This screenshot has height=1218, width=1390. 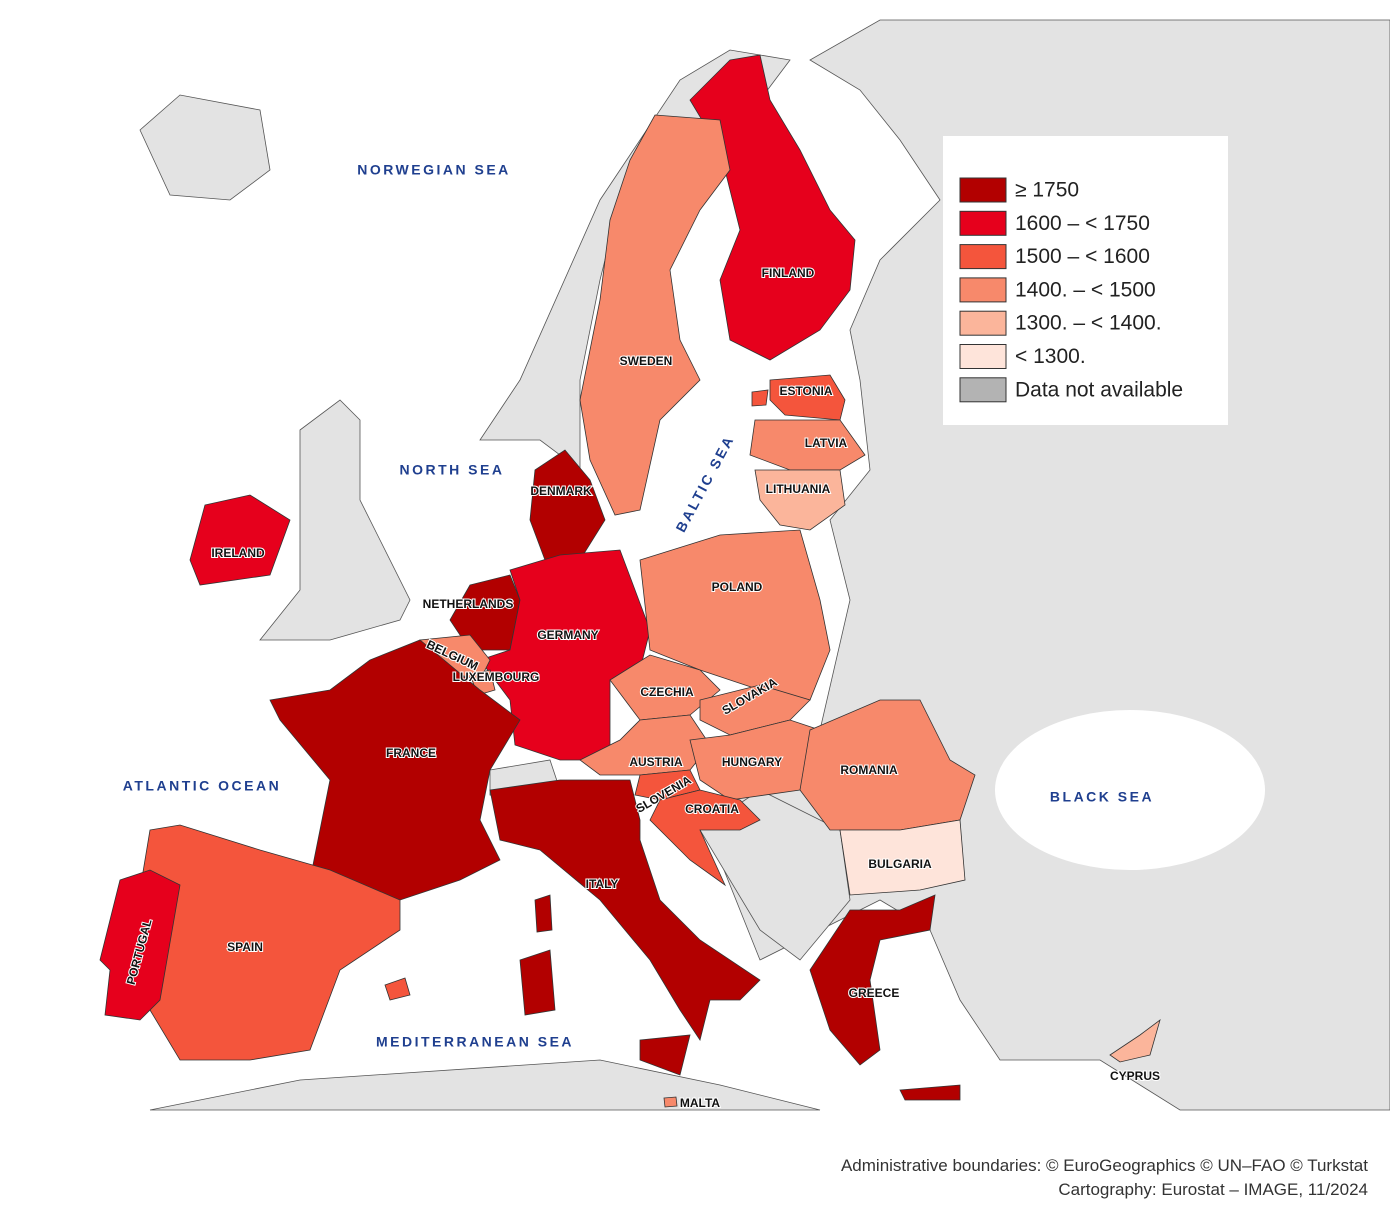 I want to click on country-label: FINLAND, so click(x=788, y=273).